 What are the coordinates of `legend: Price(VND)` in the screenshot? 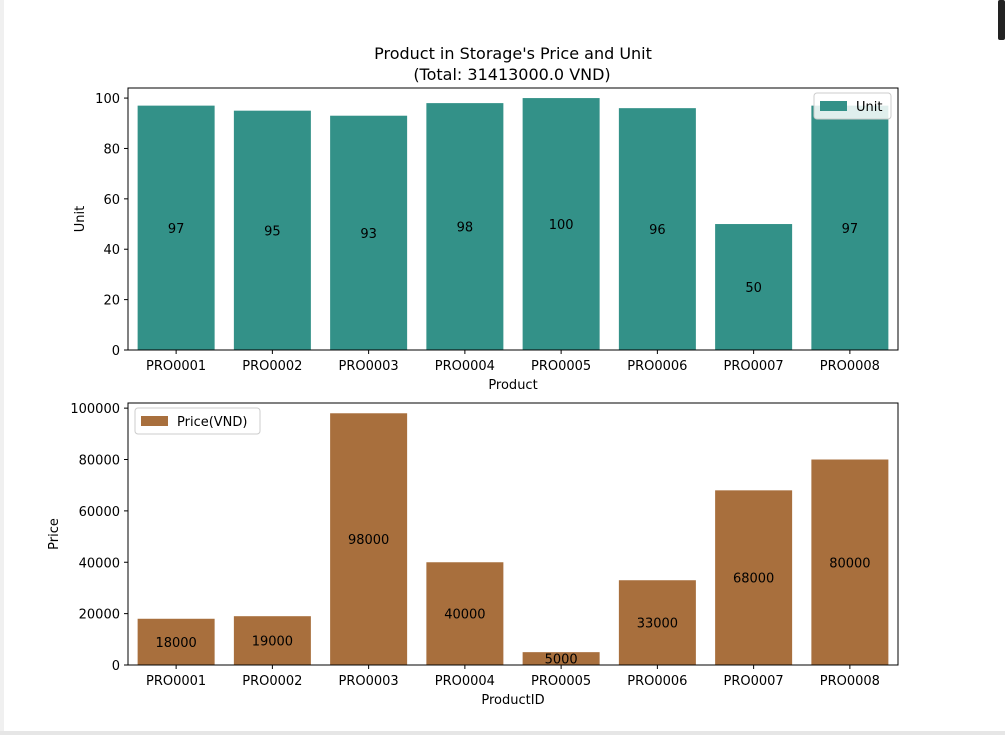 It's located at (197, 421).